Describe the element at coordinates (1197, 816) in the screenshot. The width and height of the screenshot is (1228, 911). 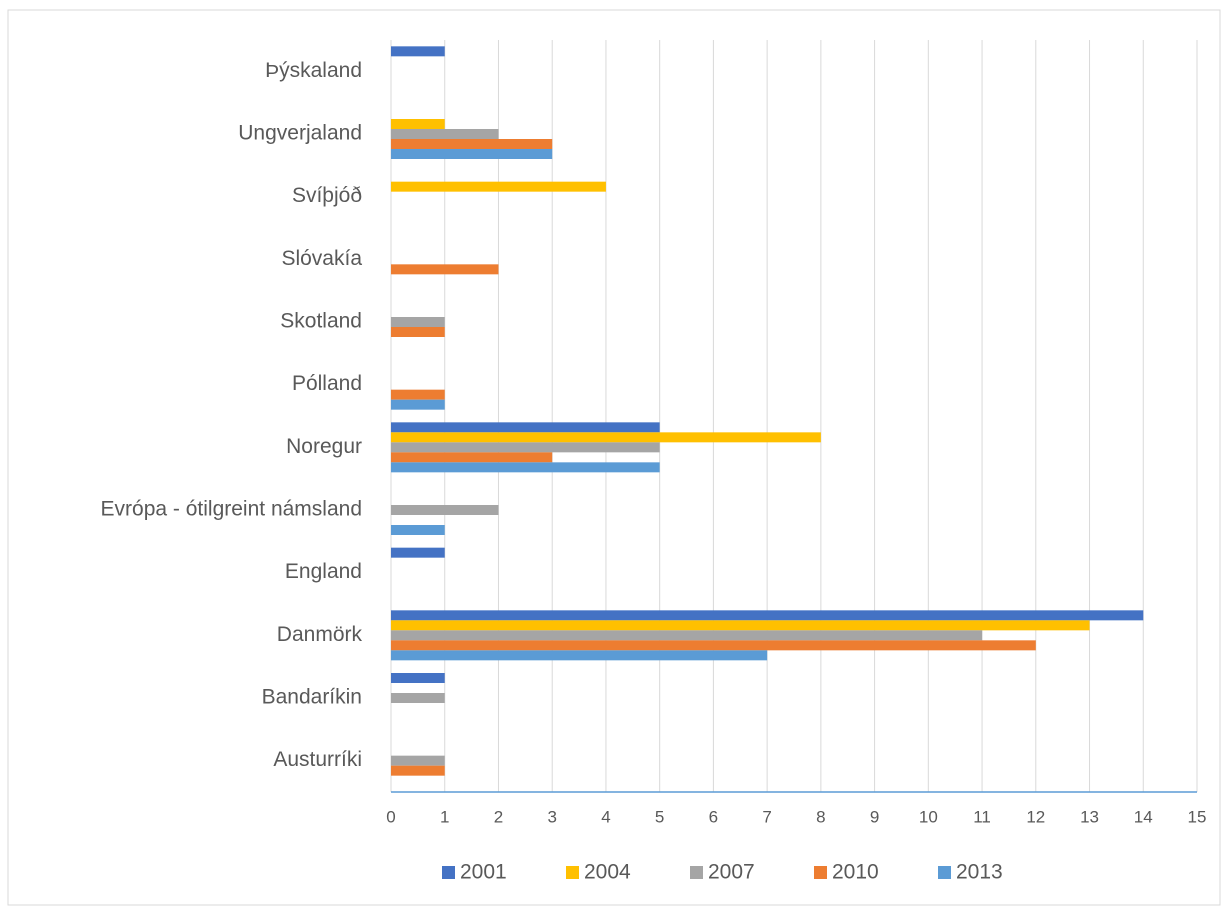
I see `x-tick-label: 15` at that location.